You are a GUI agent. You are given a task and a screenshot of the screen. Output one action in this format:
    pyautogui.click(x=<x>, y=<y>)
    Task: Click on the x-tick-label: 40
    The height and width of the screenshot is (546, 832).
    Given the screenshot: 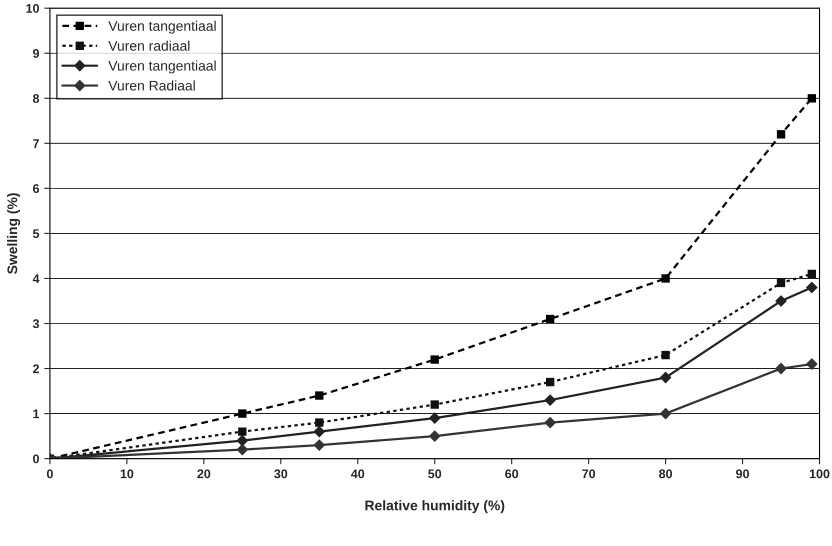 What is the action you would take?
    pyautogui.click(x=357, y=473)
    